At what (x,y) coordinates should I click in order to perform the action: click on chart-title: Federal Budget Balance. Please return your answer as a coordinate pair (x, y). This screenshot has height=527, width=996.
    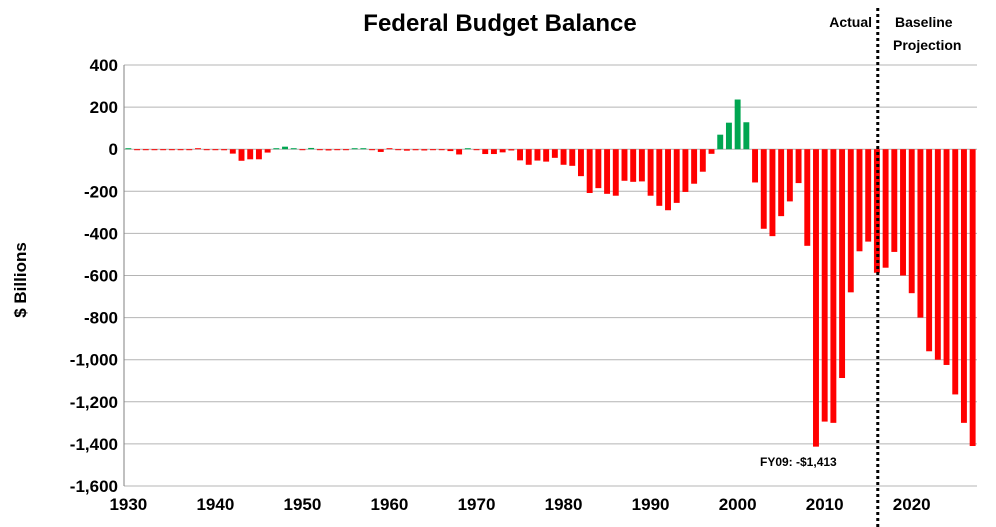
    Looking at the image, I should click on (499, 23).